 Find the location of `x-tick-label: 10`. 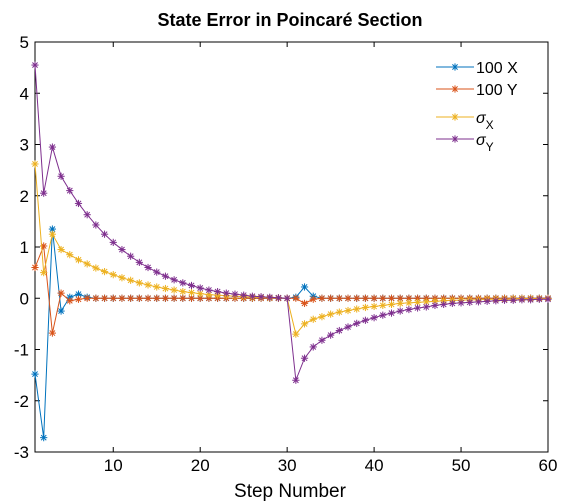

x-tick-label: 10 is located at coordinates (113, 465).